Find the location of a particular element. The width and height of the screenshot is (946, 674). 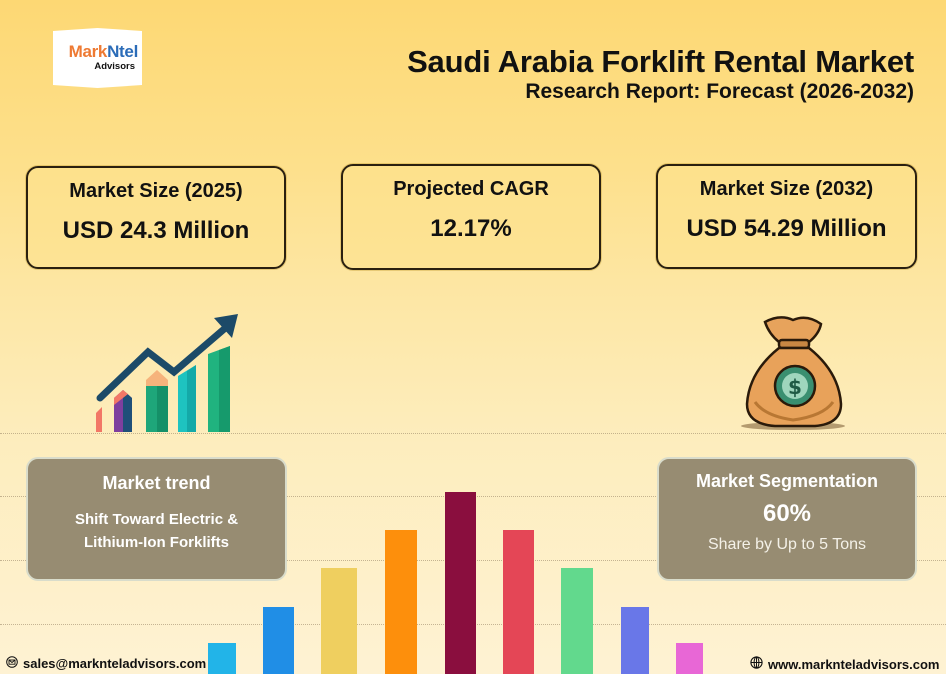

stat-label: Projected CAGR is located at coordinates (471, 189).